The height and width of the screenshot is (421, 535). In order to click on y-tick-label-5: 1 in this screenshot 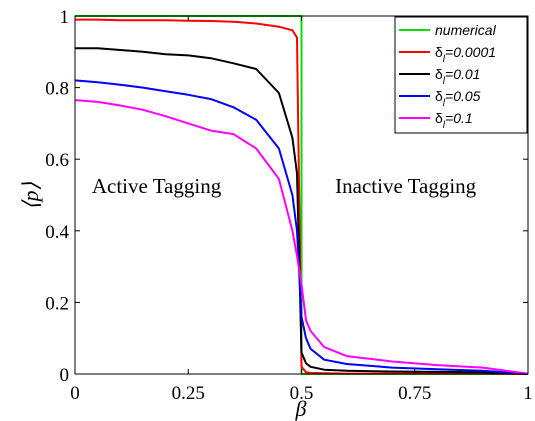, I will do `click(65, 17)`.